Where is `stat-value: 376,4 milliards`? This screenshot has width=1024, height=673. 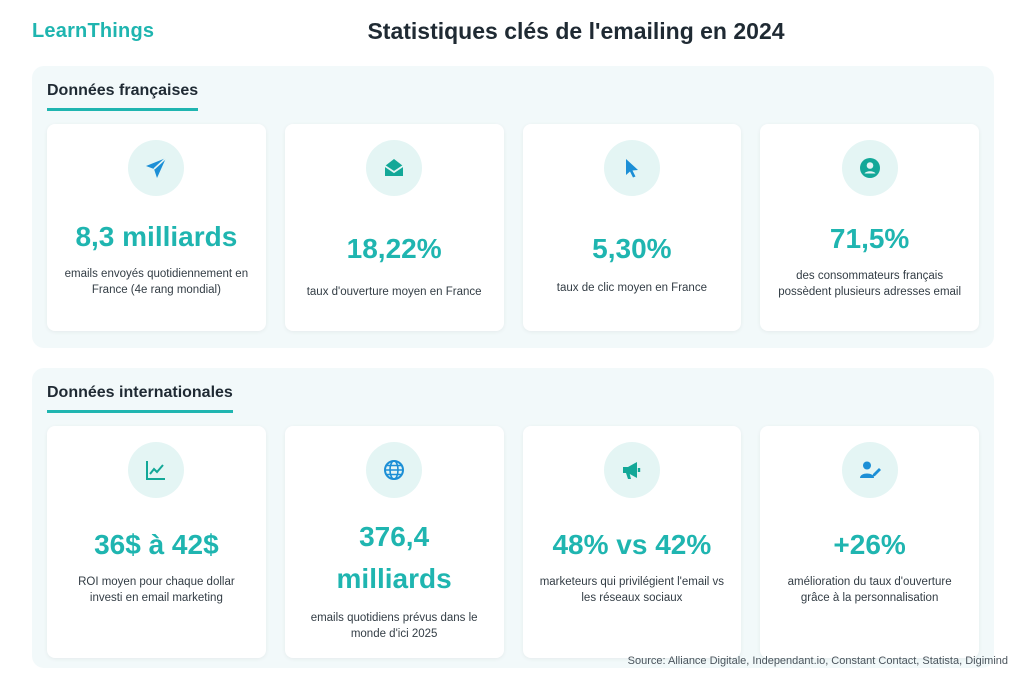
stat-value: 376,4 milliards is located at coordinates (394, 557).